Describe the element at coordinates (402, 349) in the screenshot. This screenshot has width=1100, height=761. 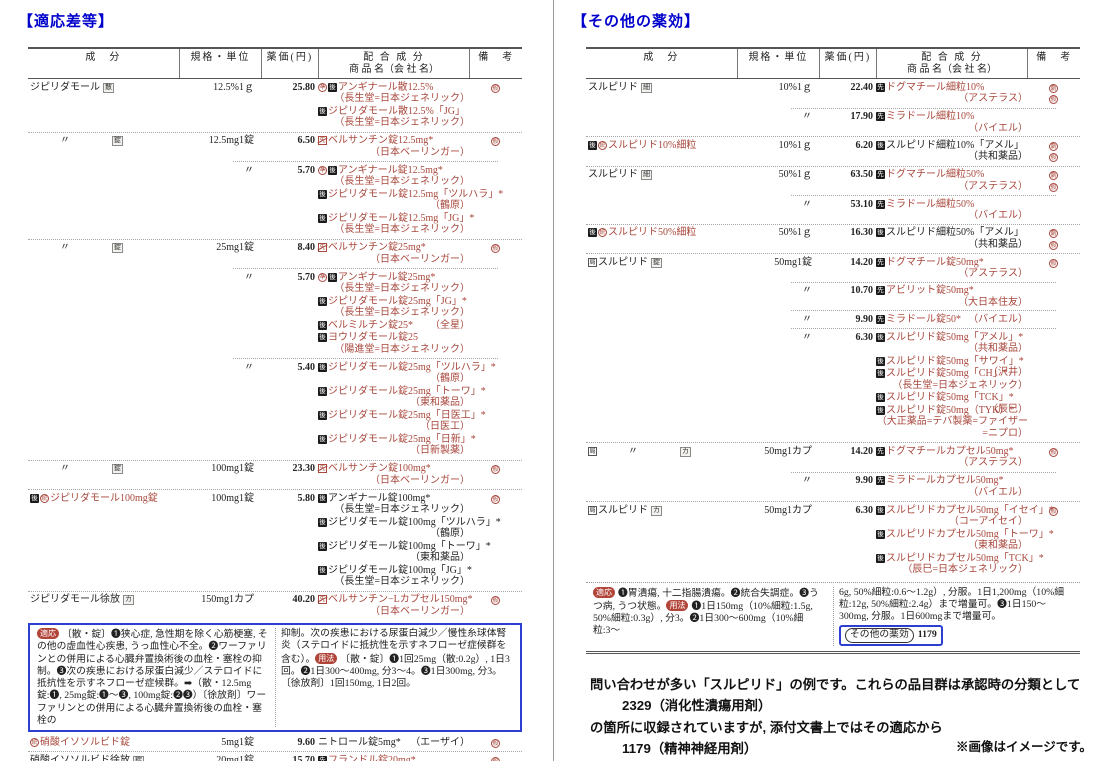
I see `company-name: （陽進堂=日本ジェネリック）` at that location.